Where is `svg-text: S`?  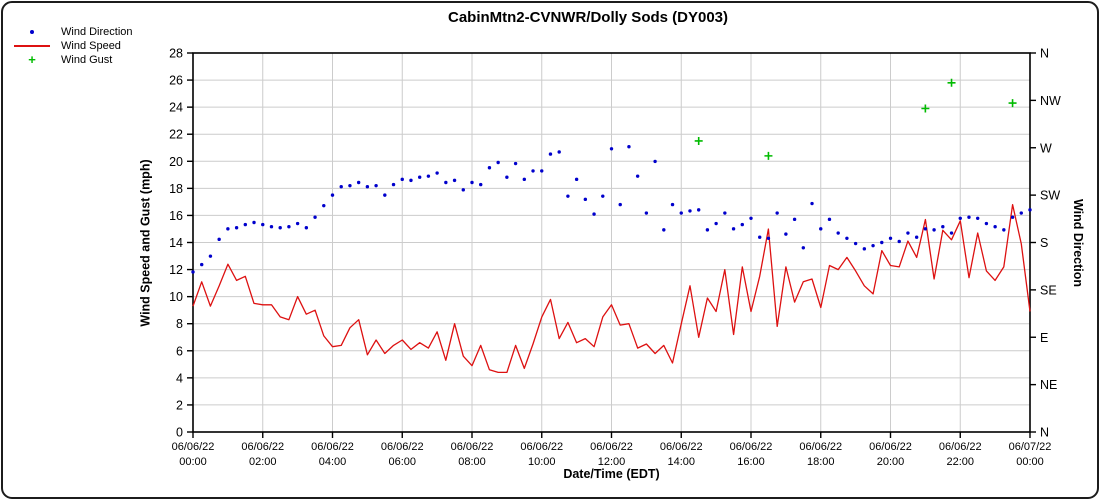 svg-text: S is located at coordinates (1044, 243).